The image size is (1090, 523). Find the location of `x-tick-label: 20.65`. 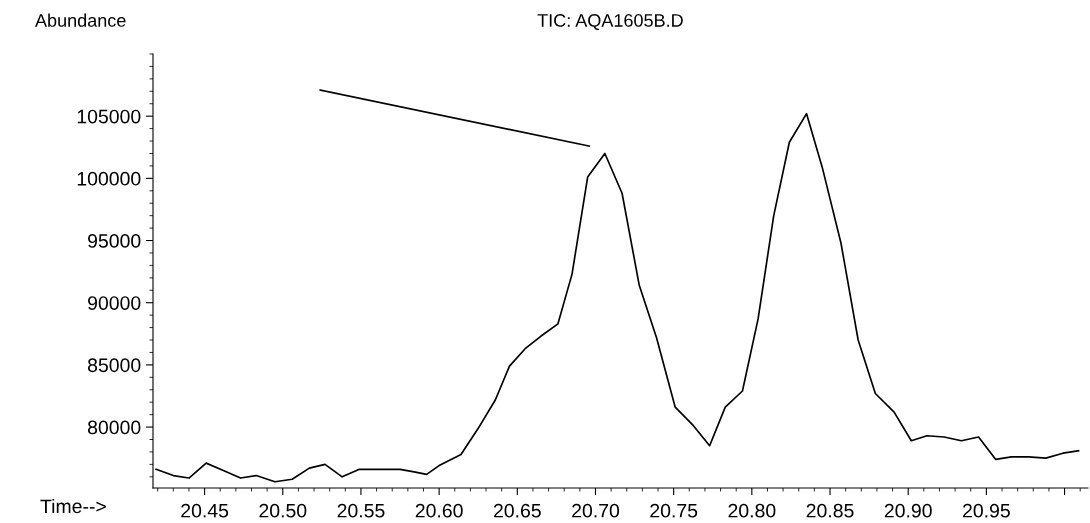

x-tick-label: 20.65 is located at coordinates (517, 510).